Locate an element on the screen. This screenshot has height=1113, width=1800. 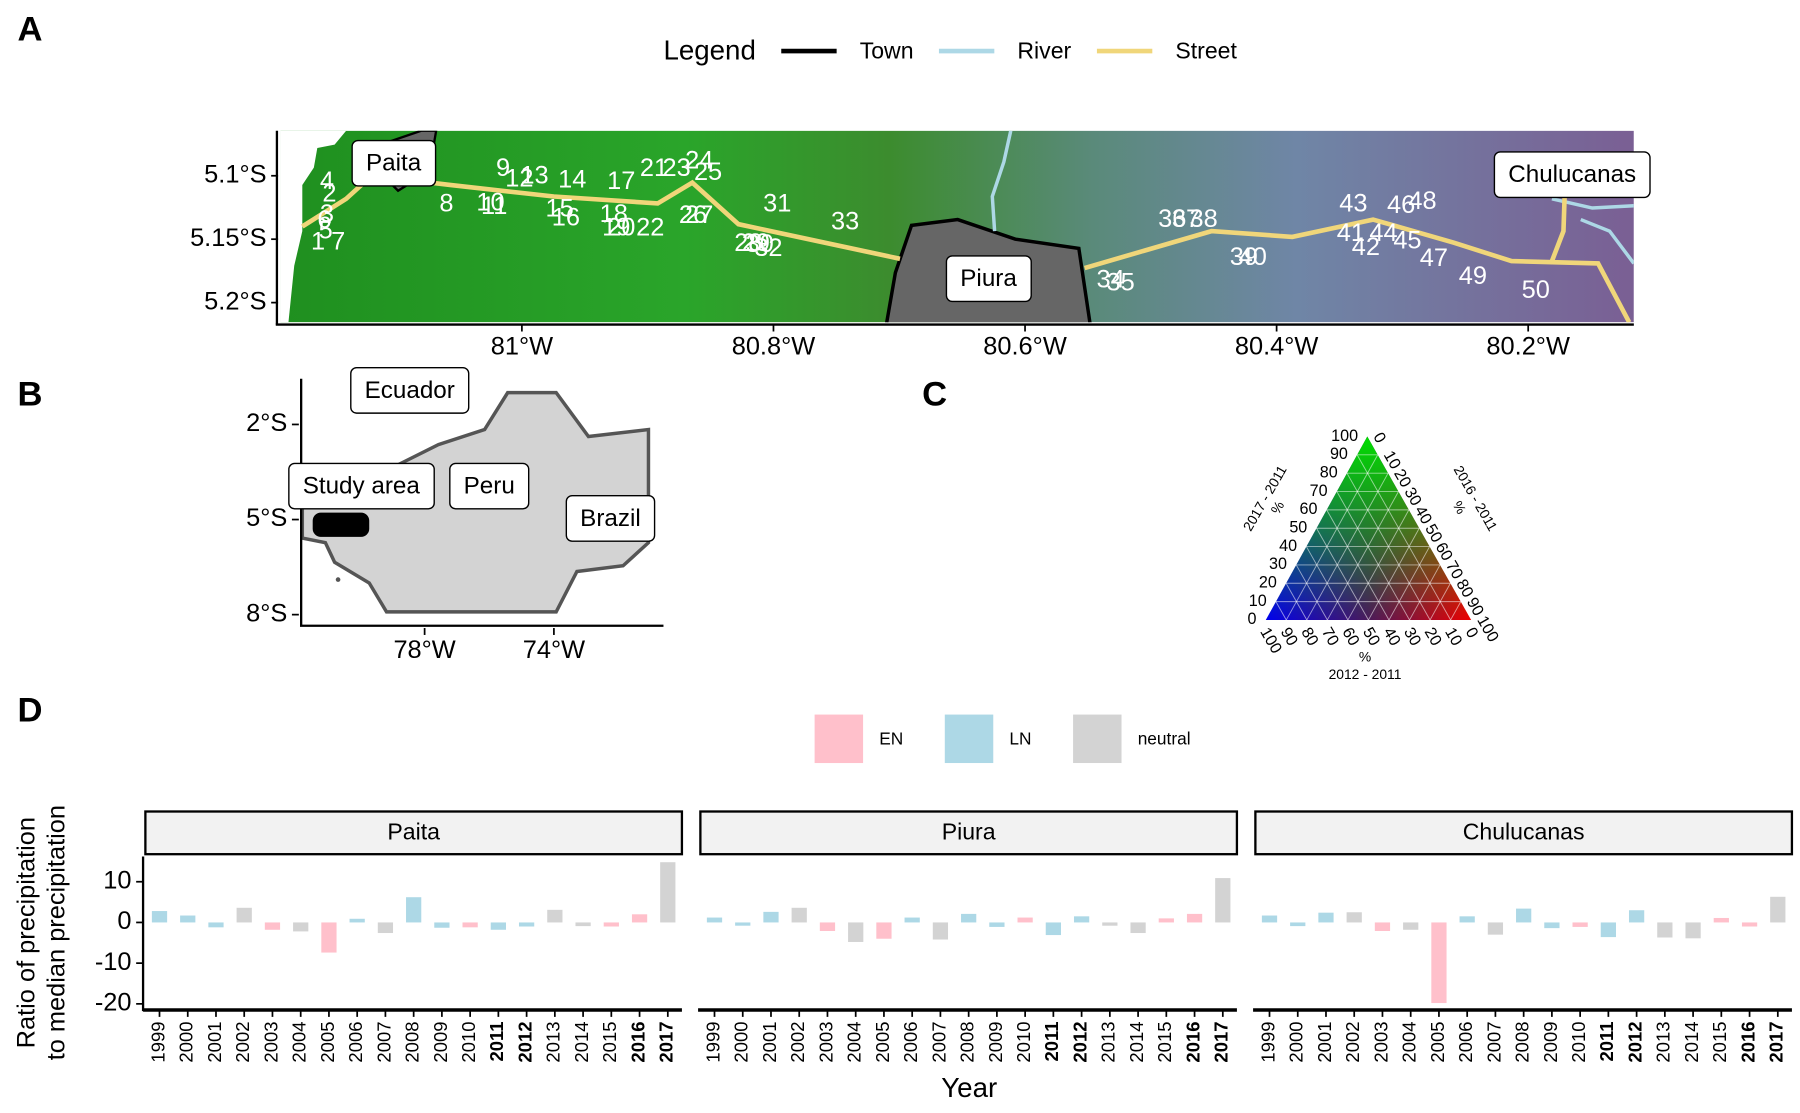
site-label: 8 is located at coordinates (446, 204).